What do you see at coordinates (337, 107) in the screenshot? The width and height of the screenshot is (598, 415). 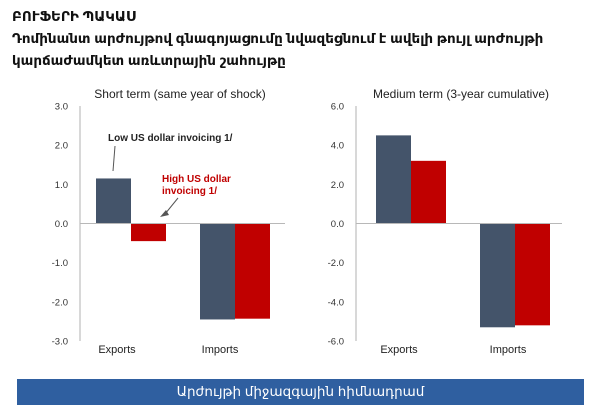 I see `panel2-tick-label: 6.0` at bounding box center [337, 107].